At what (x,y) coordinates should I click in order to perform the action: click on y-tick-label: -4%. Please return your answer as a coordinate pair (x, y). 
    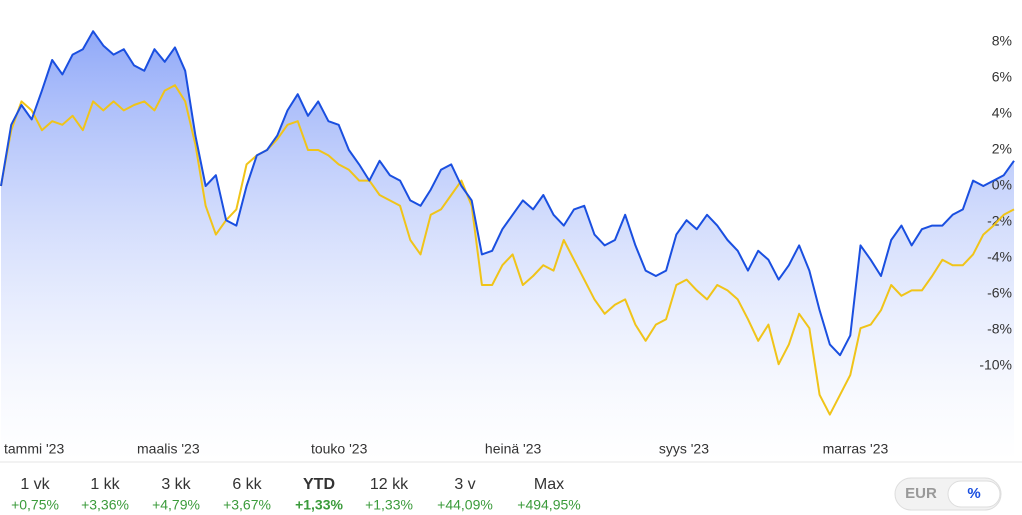
    Looking at the image, I should click on (999, 257).